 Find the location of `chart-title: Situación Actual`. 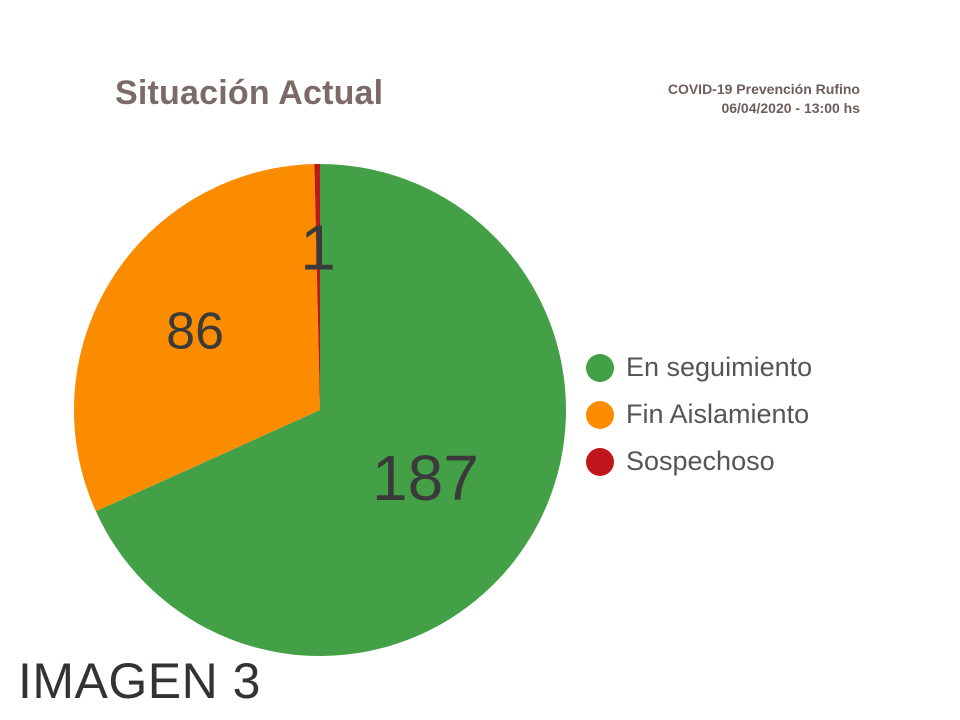

chart-title: Situación Actual is located at coordinates (249, 93).